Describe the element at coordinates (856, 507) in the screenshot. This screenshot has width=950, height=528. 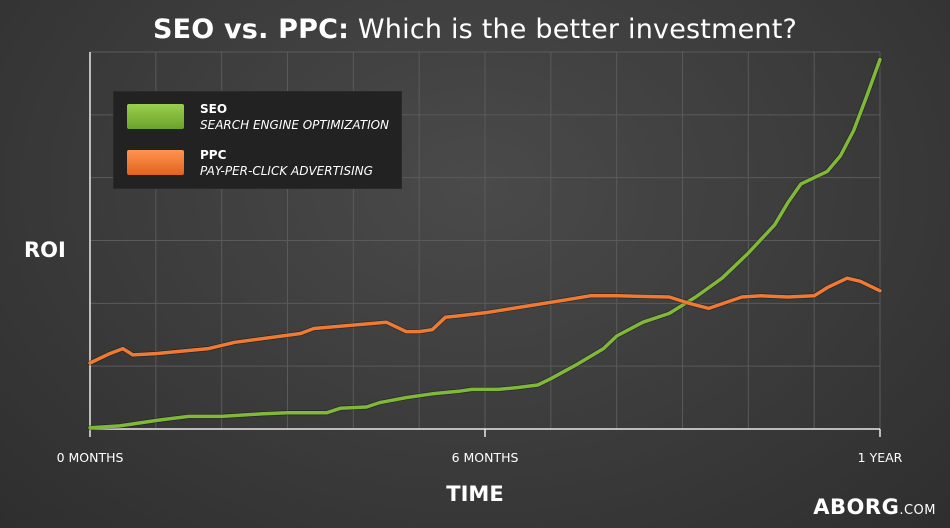
I see `brand-logo-name: ABORG` at that location.